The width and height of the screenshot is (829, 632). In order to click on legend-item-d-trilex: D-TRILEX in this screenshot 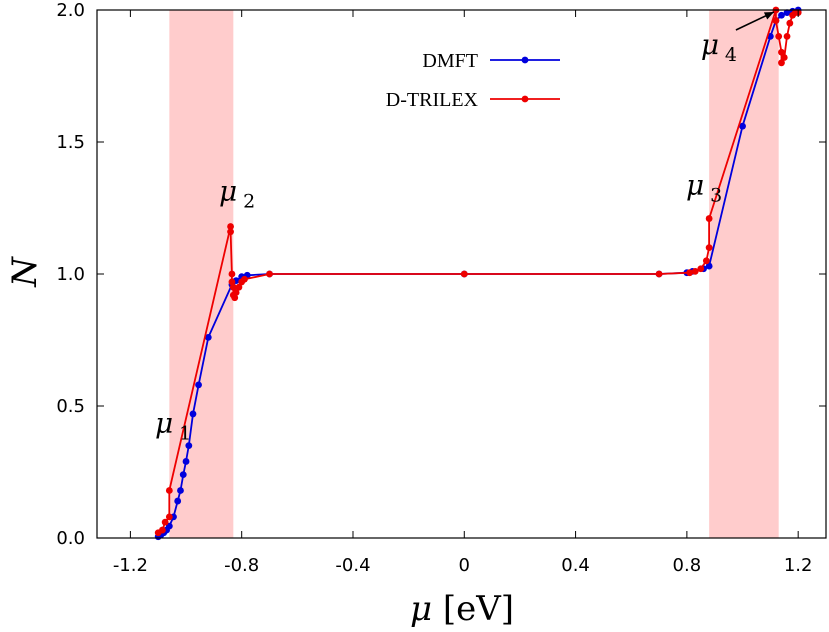, I will do `click(473, 100)`.